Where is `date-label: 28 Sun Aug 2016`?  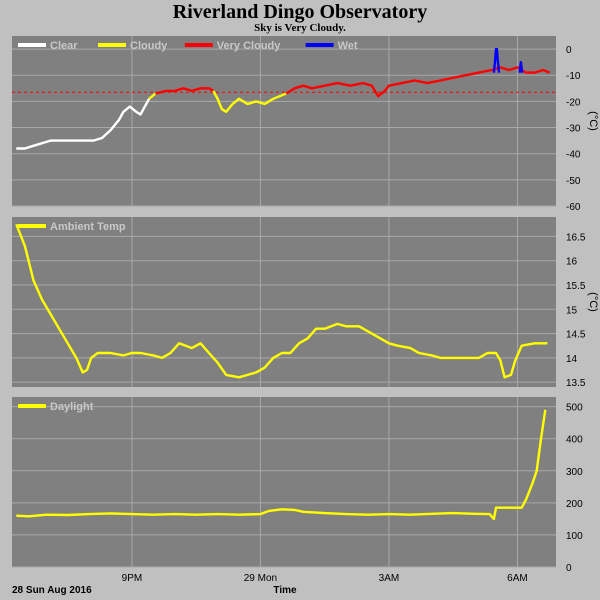
date-label: 28 Sun Aug 2016 is located at coordinates (52, 590).